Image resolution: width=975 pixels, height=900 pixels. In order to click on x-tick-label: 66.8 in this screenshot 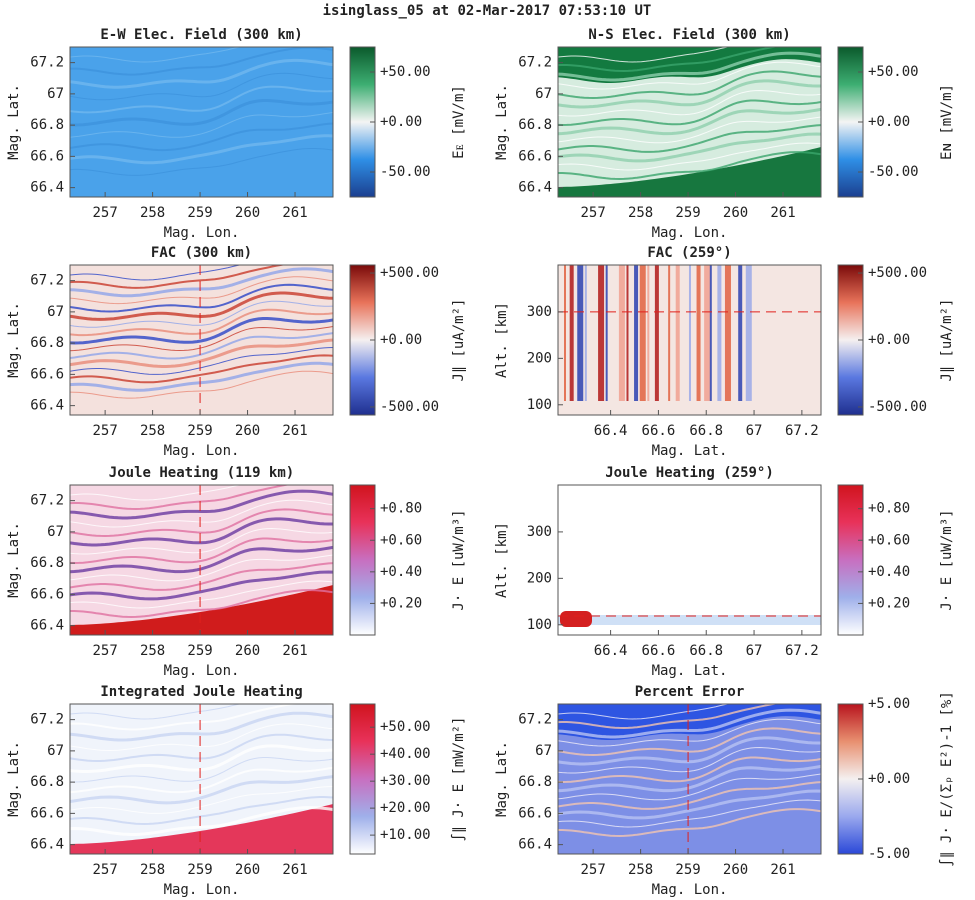, I will do `click(706, 651)`.